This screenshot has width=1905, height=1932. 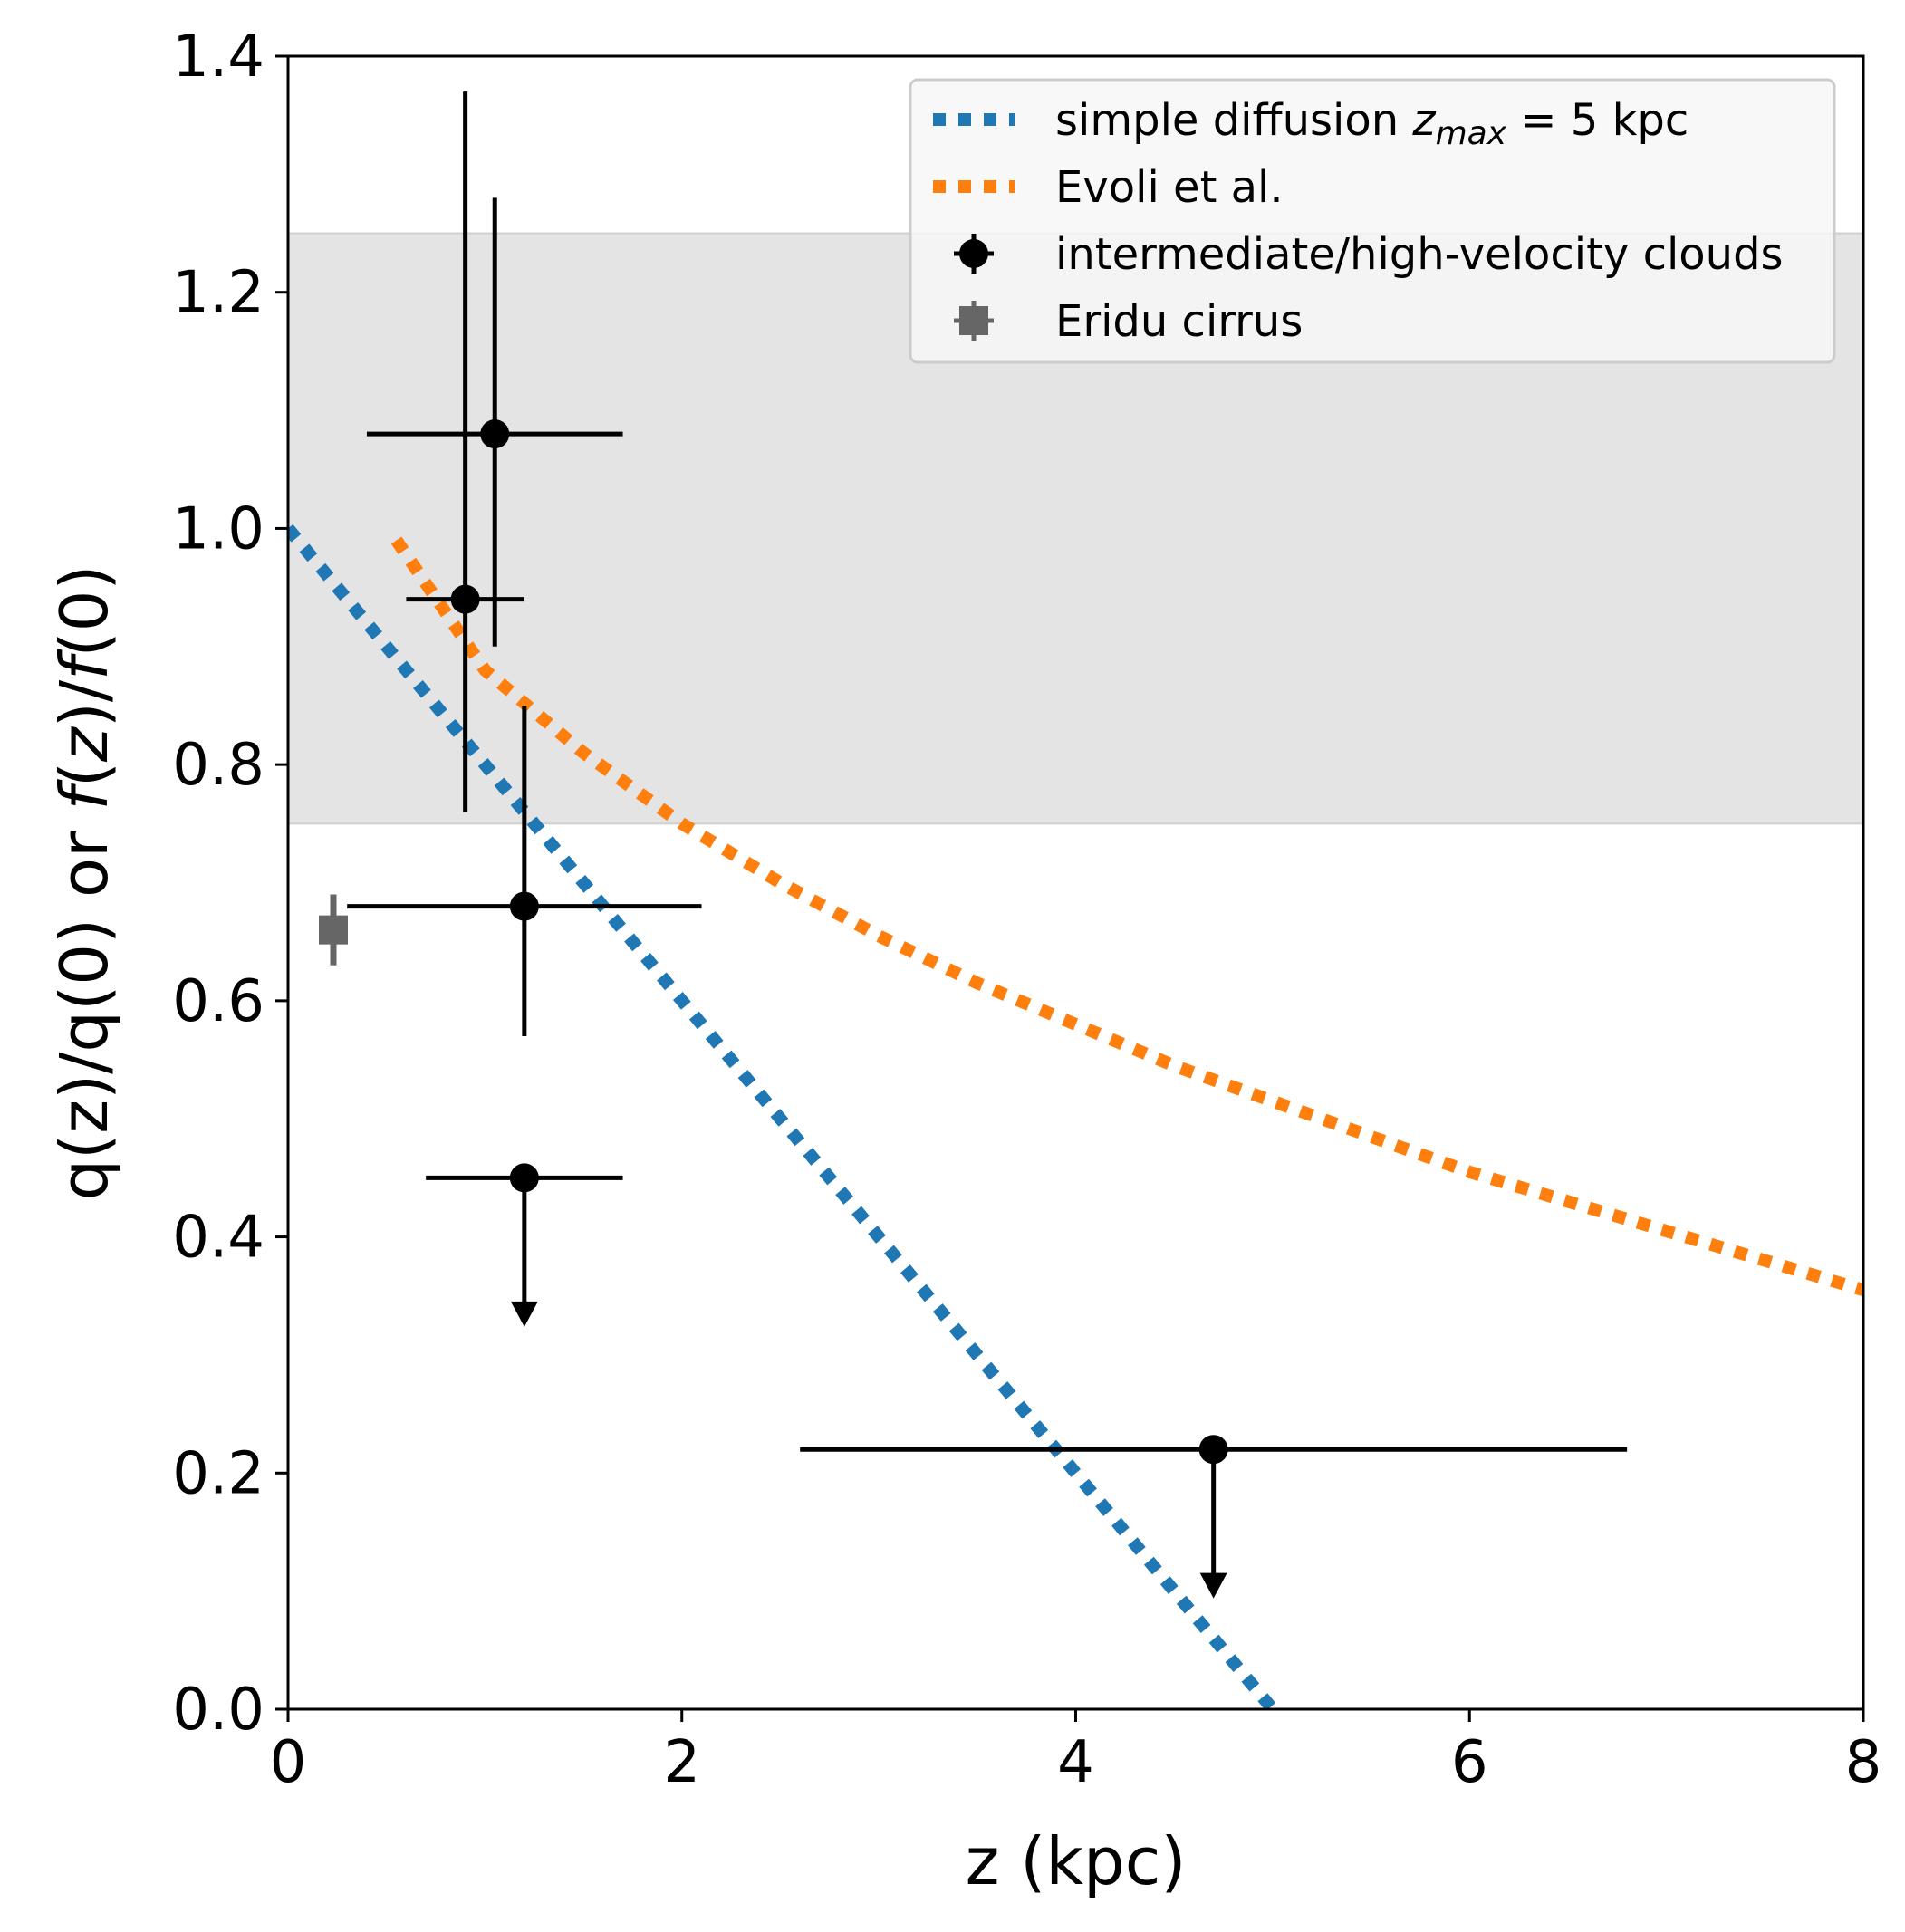 I want to click on legend-entry-2: intermediate/high-velocity clouds, so click(x=1369, y=254).